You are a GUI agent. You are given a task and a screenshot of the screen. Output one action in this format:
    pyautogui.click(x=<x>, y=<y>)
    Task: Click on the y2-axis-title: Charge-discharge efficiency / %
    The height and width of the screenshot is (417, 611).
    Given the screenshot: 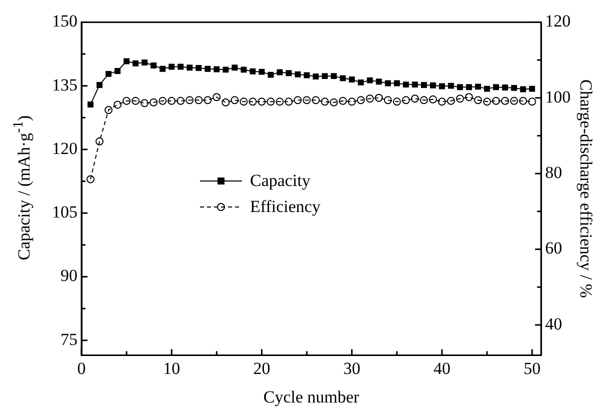 What is the action you would take?
    pyautogui.click(x=586, y=188)
    